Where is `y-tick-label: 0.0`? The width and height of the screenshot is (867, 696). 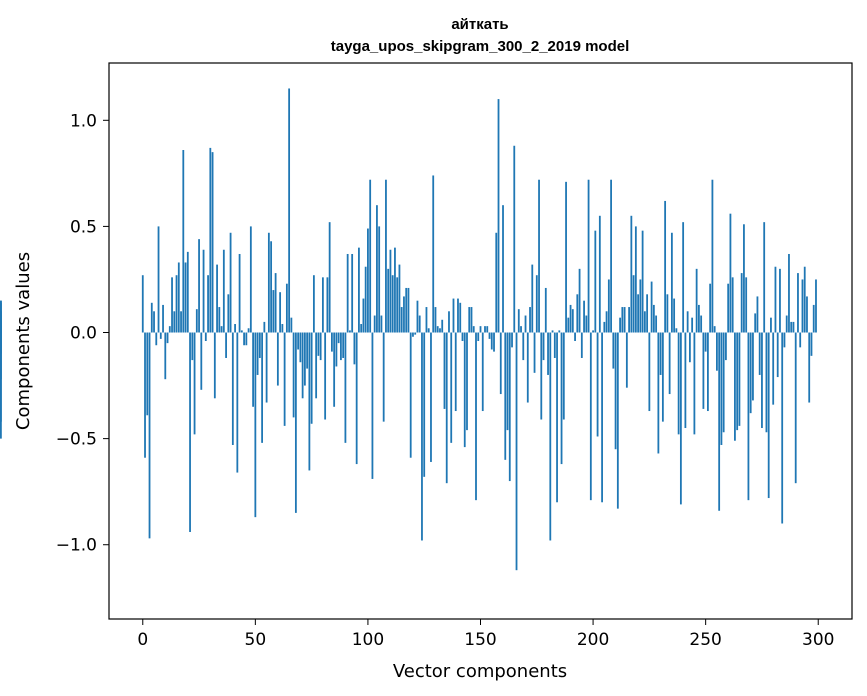
y-tick-label: 0.0 is located at coordinates (83, 334).